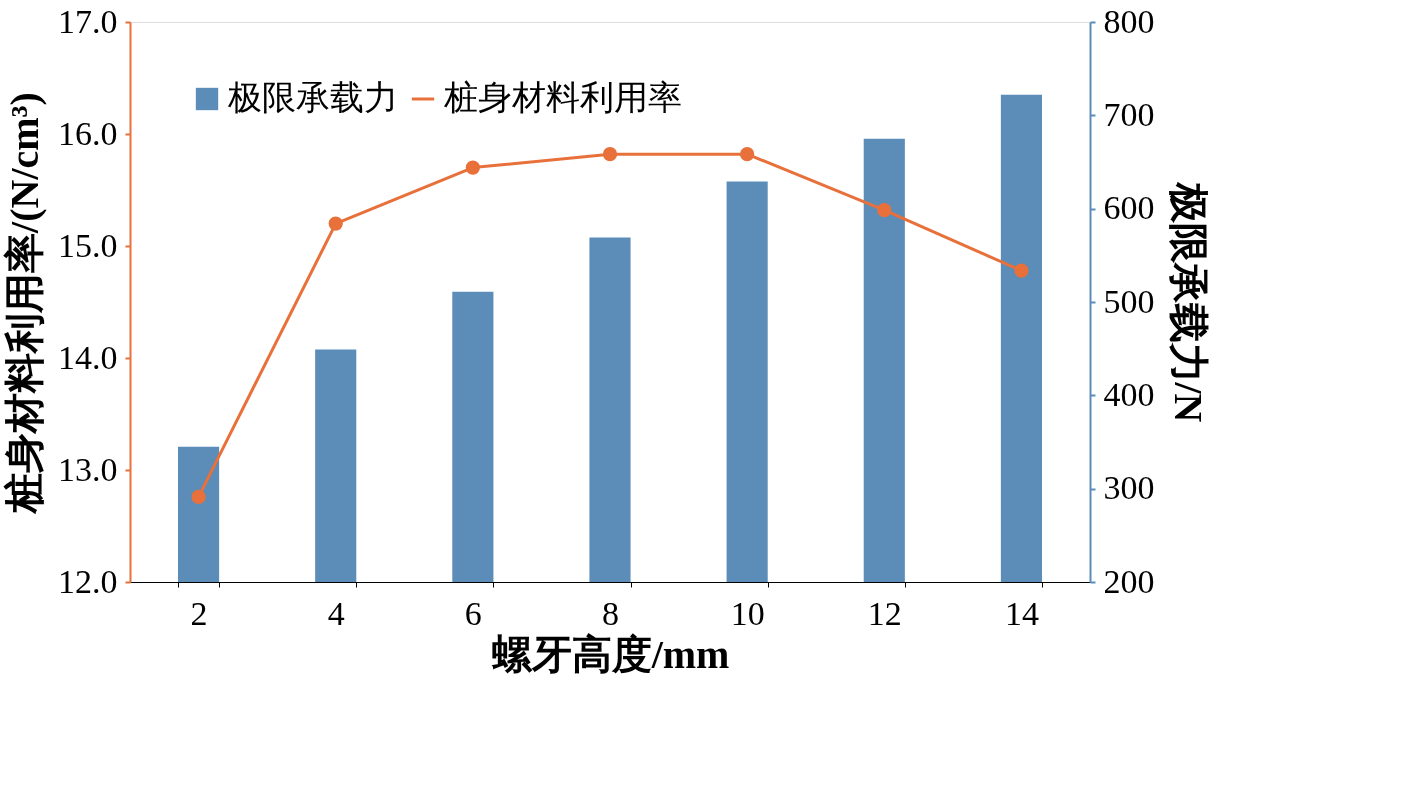 Image resolution: width=1405 pixels, height=788 pixels. I want to click on y-tick-label: 16.0, so click(88, 133).